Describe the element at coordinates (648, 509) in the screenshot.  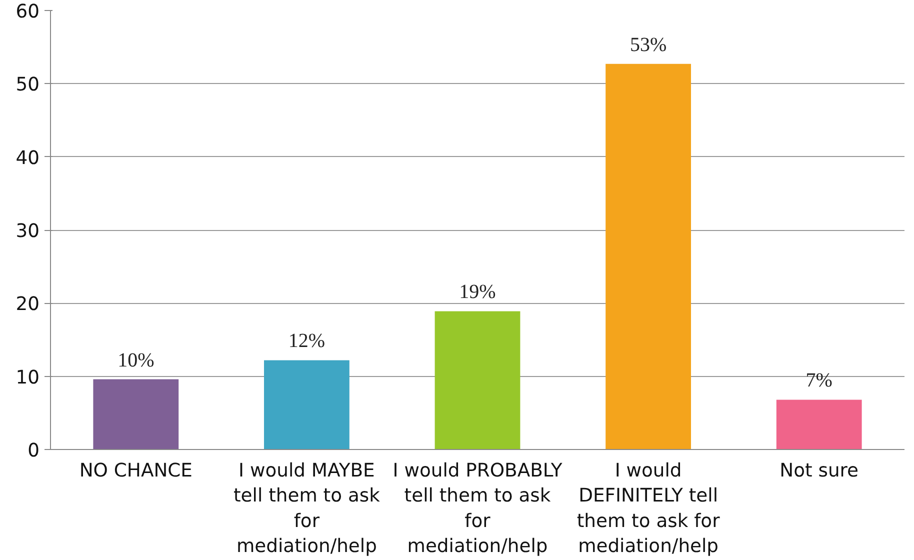
I see `x-tick-label: I would DEFINITELY tell them to ask for mediation/help` at that location.